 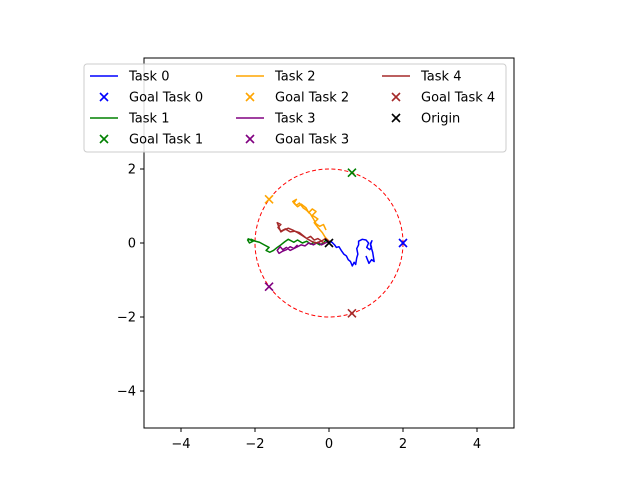 I want to click on legend-label: Goal Task 3, so click(x=312, y=140).